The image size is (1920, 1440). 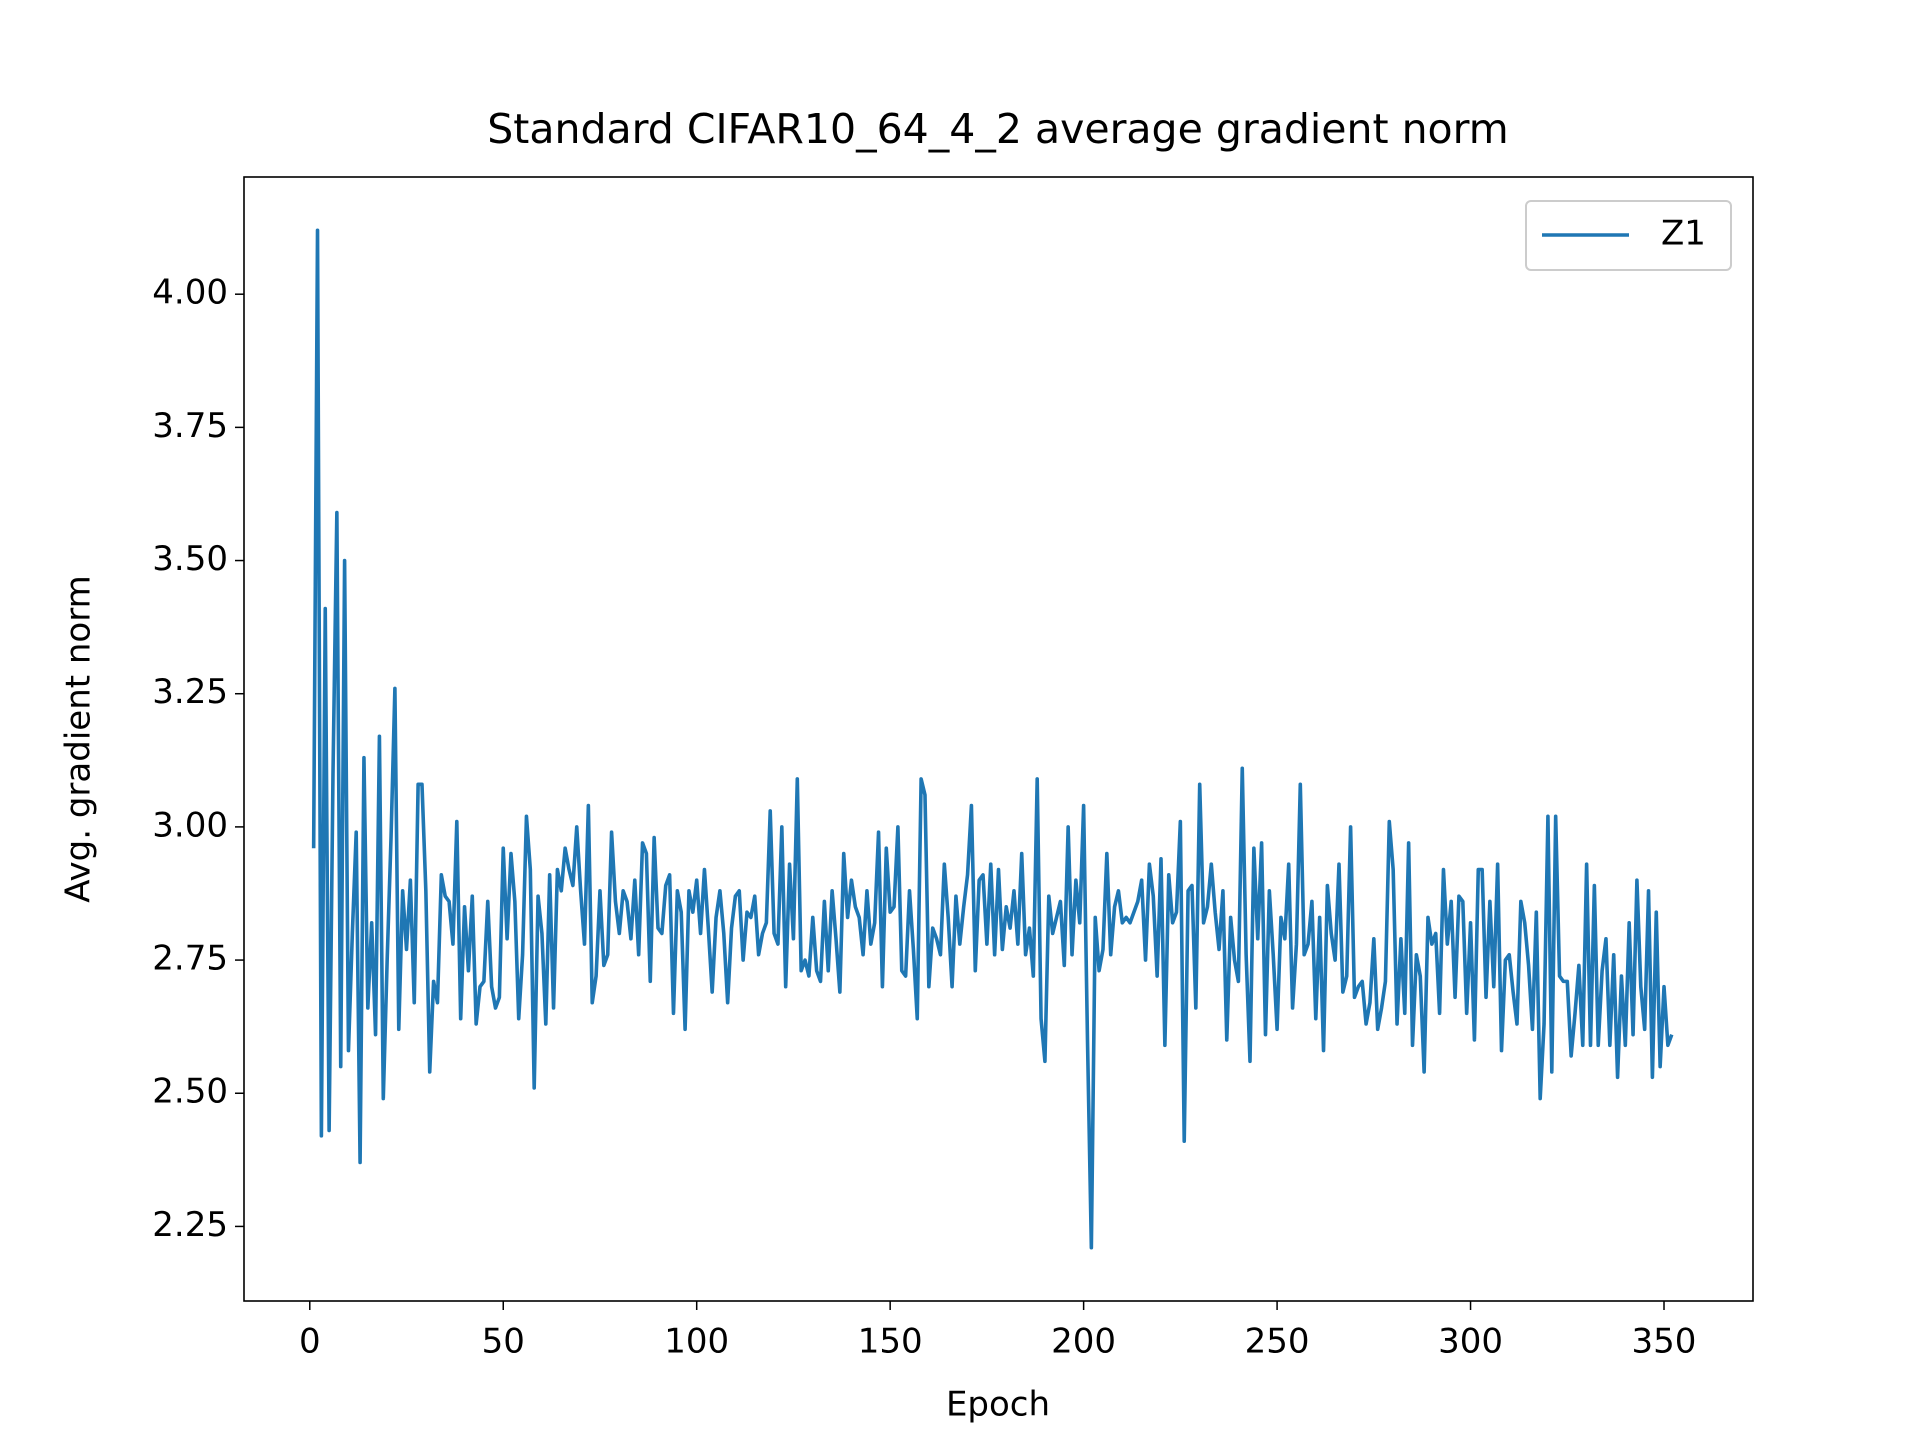 What do you see at coordinates (1470, 1342) in the screenshot?
I see `x-tick-label: 300` at bounding box center [1470, 1342].